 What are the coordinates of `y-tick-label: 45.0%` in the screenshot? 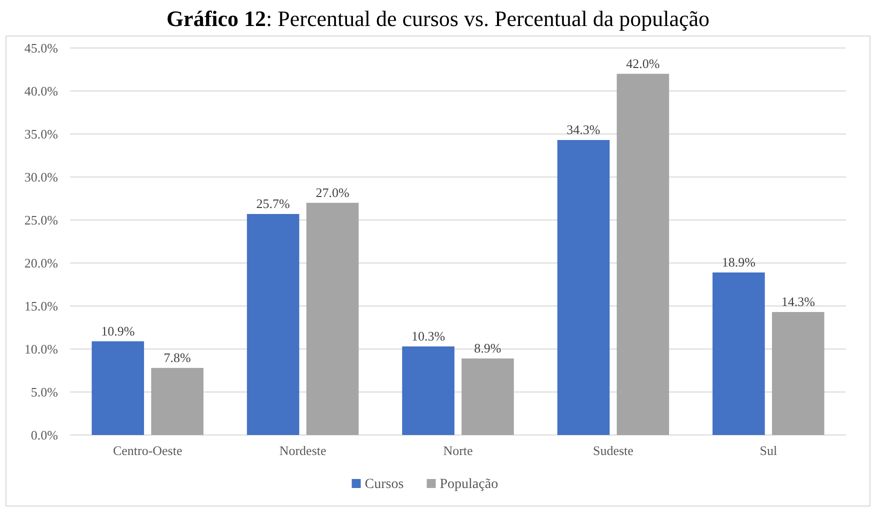 It's located at (41, 48).